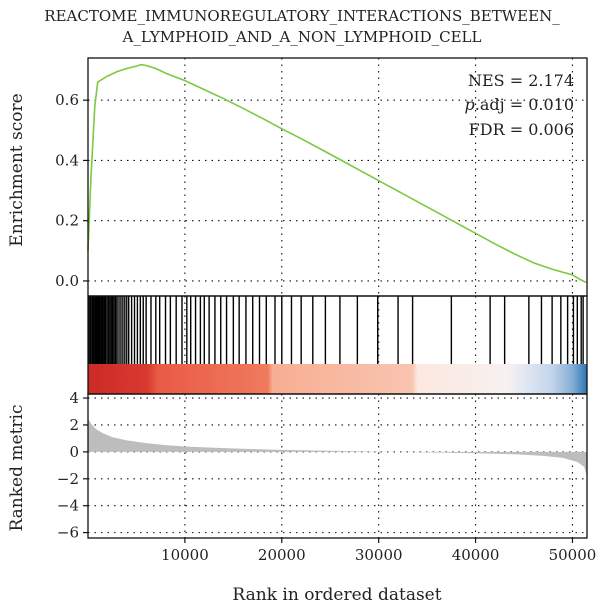  What do you see at coordinates (17, 467) in the screenshot?
I see `metric-y-label: Ranked metric` at bounding box center [17, 467].